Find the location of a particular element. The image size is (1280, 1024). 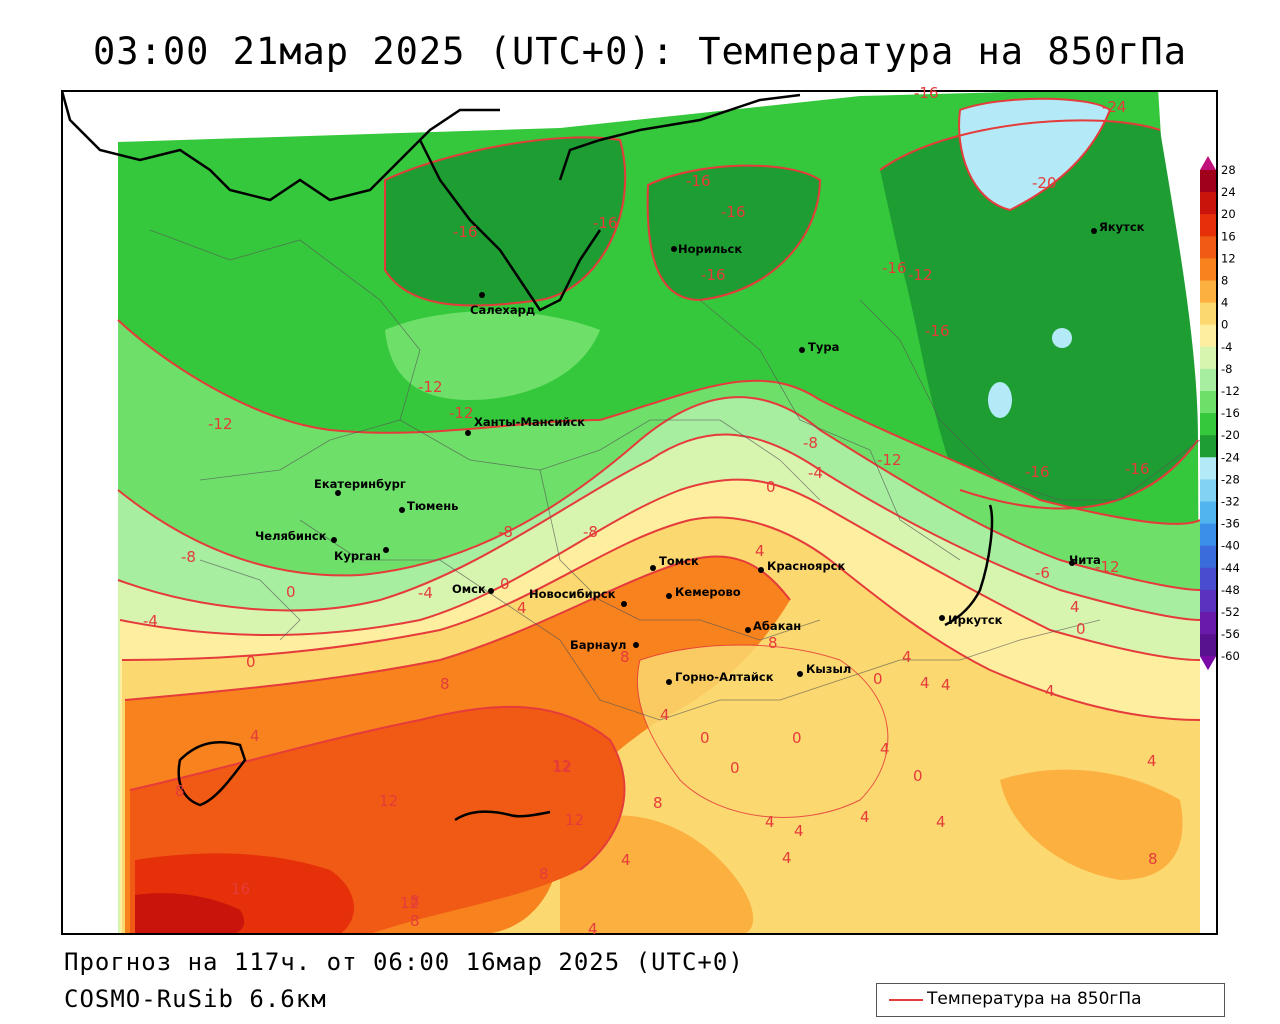

svg-text: Кемерово is located at coordinates (708, 592).